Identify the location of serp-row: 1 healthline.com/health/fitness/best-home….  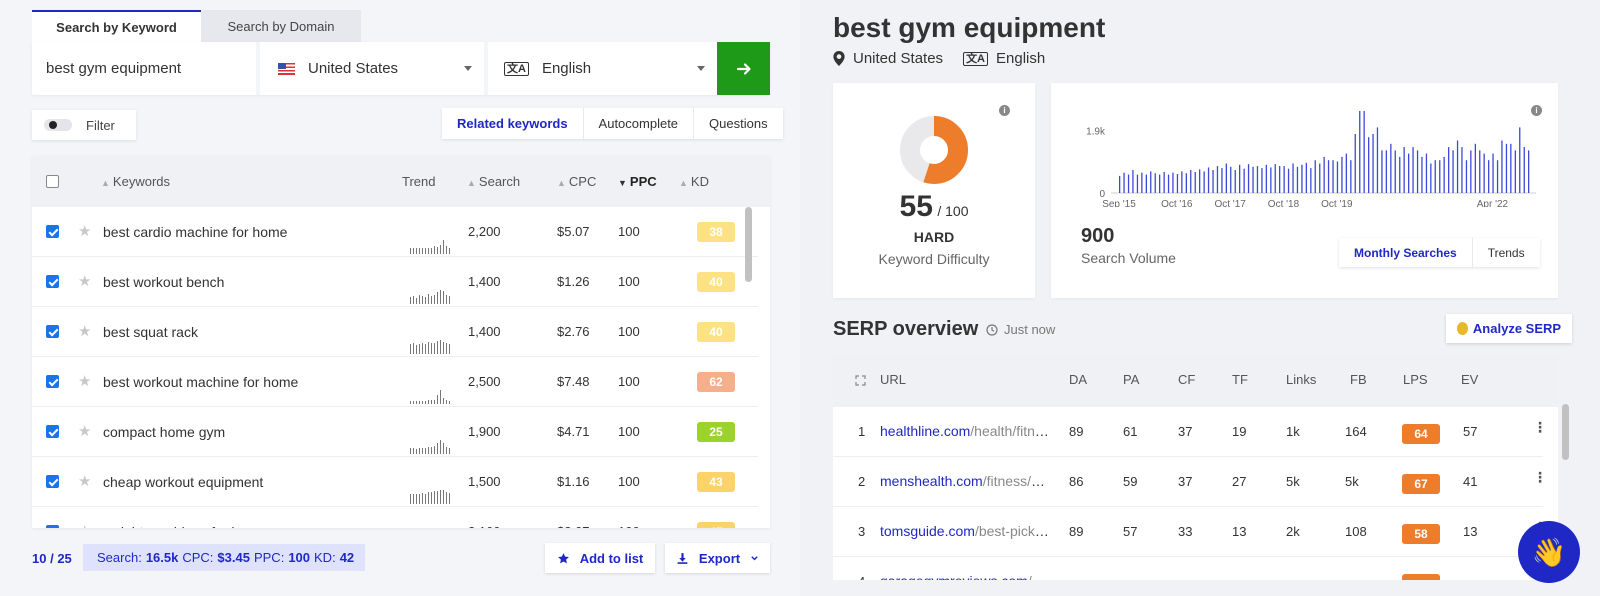
(1190, 432).